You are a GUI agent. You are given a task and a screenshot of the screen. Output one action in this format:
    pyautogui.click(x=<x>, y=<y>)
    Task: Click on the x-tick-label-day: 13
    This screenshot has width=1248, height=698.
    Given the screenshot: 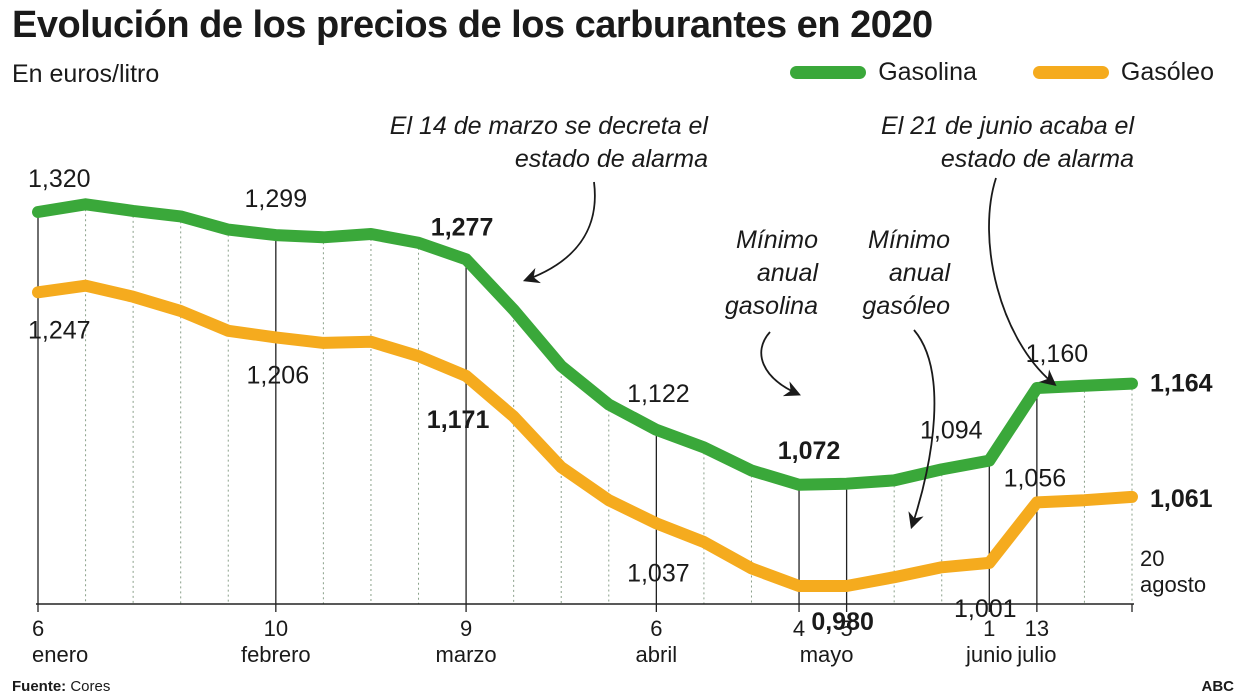 What is the action you would take?
    pyautogui.click(x=1037, y=628)
    